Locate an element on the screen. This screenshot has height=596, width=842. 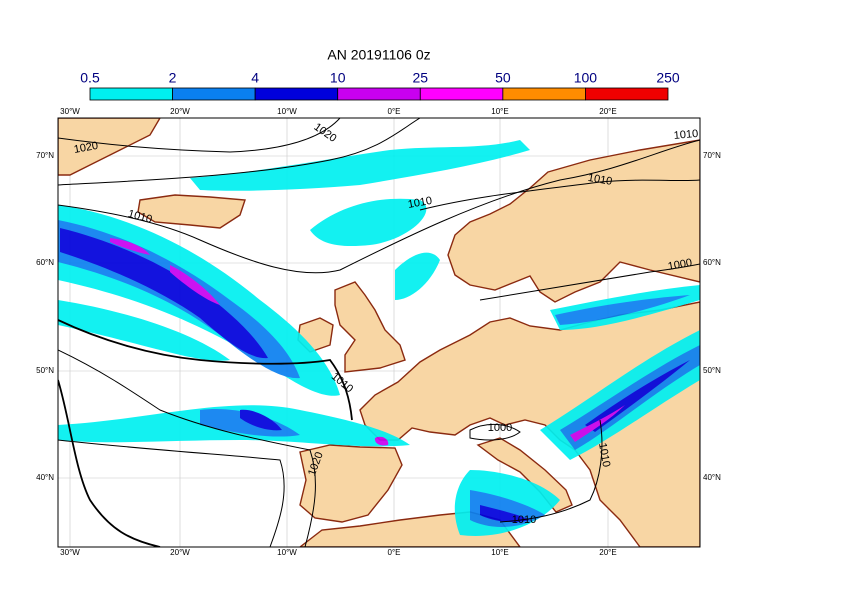
lon-label-top: 10°W is located at coordinates (287, 111).